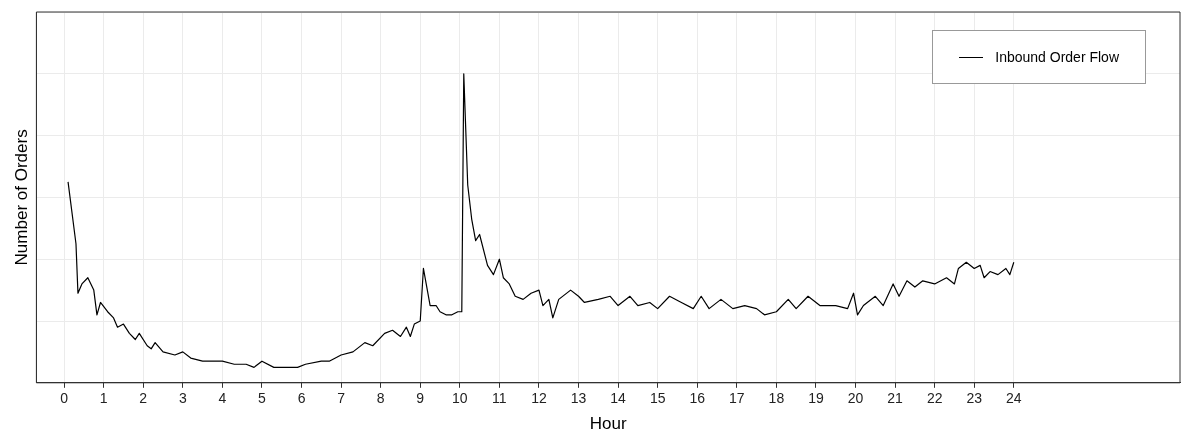 The image size is (1192, 447). Describe the element at coordinates (499, 398) in the screenshot. I see `x-tick-label: 11` at that location.